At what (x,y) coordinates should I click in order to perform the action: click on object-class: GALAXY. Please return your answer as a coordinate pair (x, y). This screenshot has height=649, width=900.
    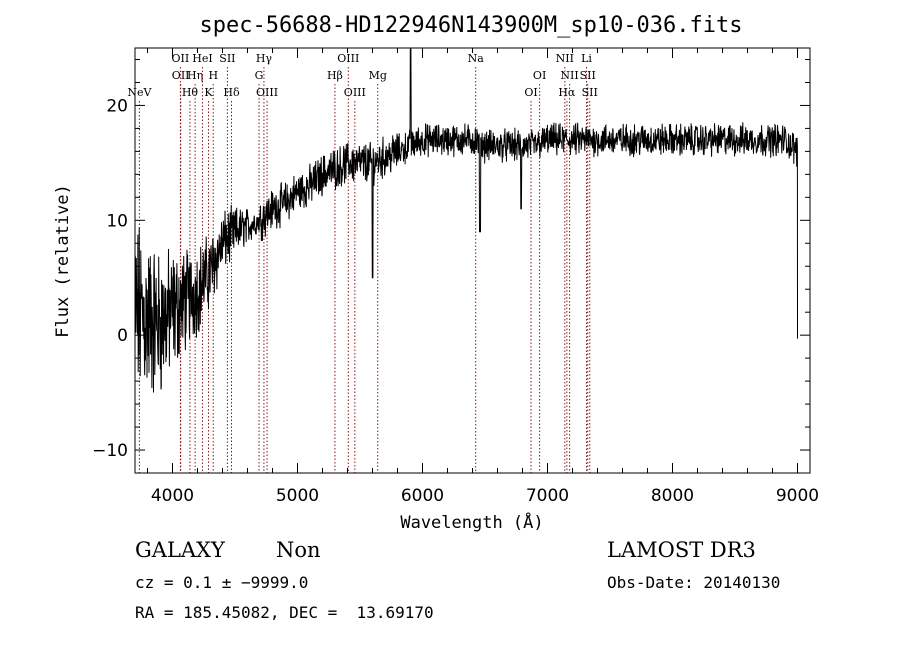
    Looking at the image, I should click on (180, 550).